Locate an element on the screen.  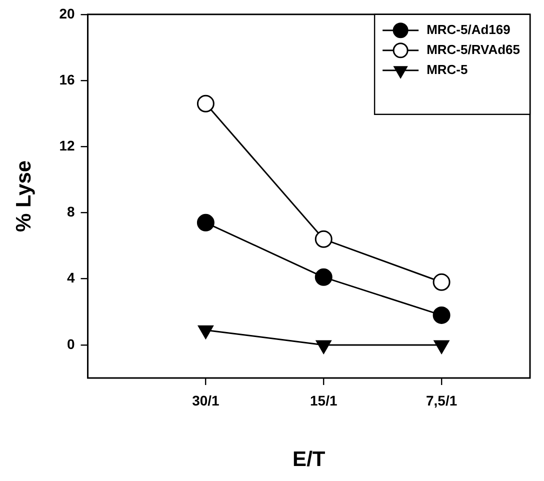
x-tick-label: 7,5/1 is located at coordinates (442, 400).